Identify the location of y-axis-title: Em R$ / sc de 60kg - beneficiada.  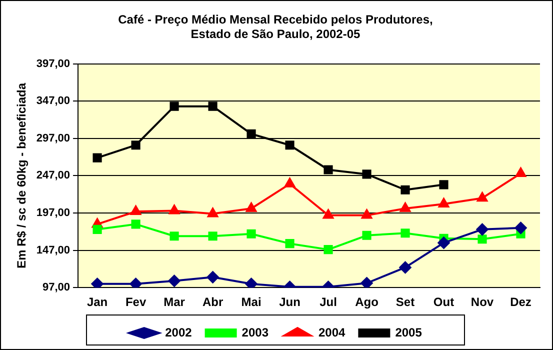
(21, 175).